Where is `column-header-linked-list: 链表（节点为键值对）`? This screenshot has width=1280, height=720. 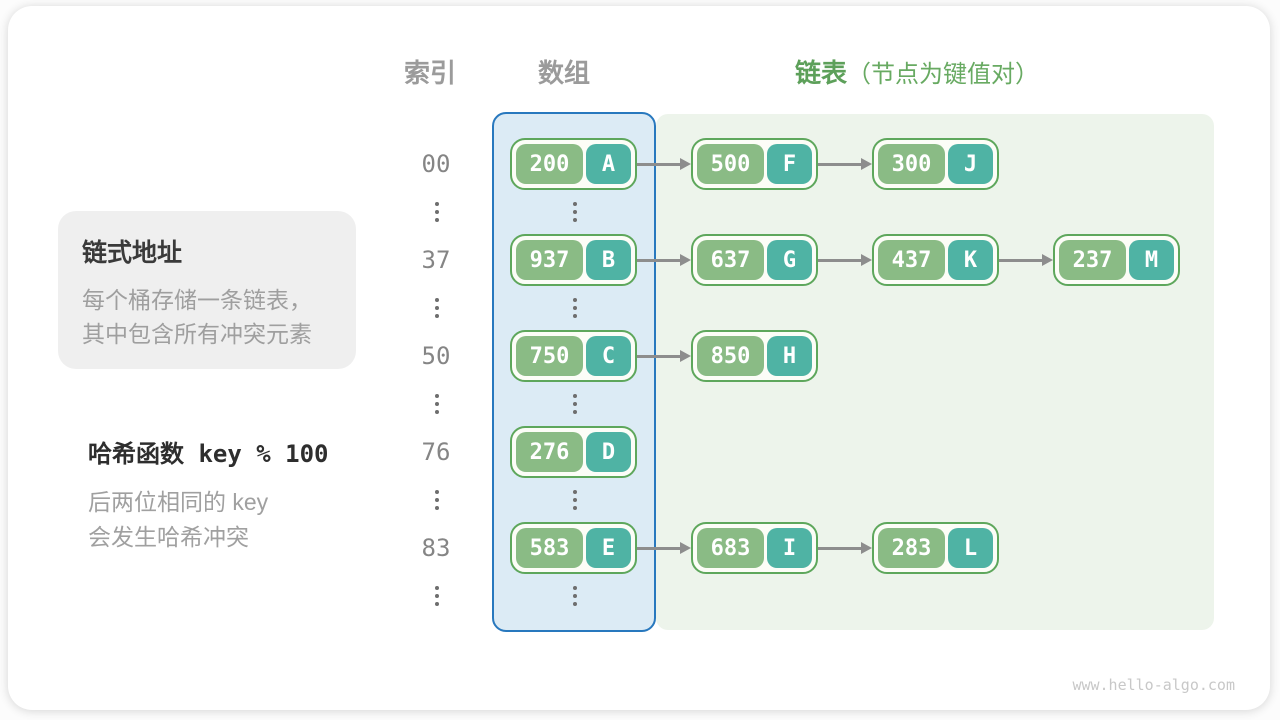 column-header-linked-list: 链表（节点为键值对） is located at coordinates (917, 71).